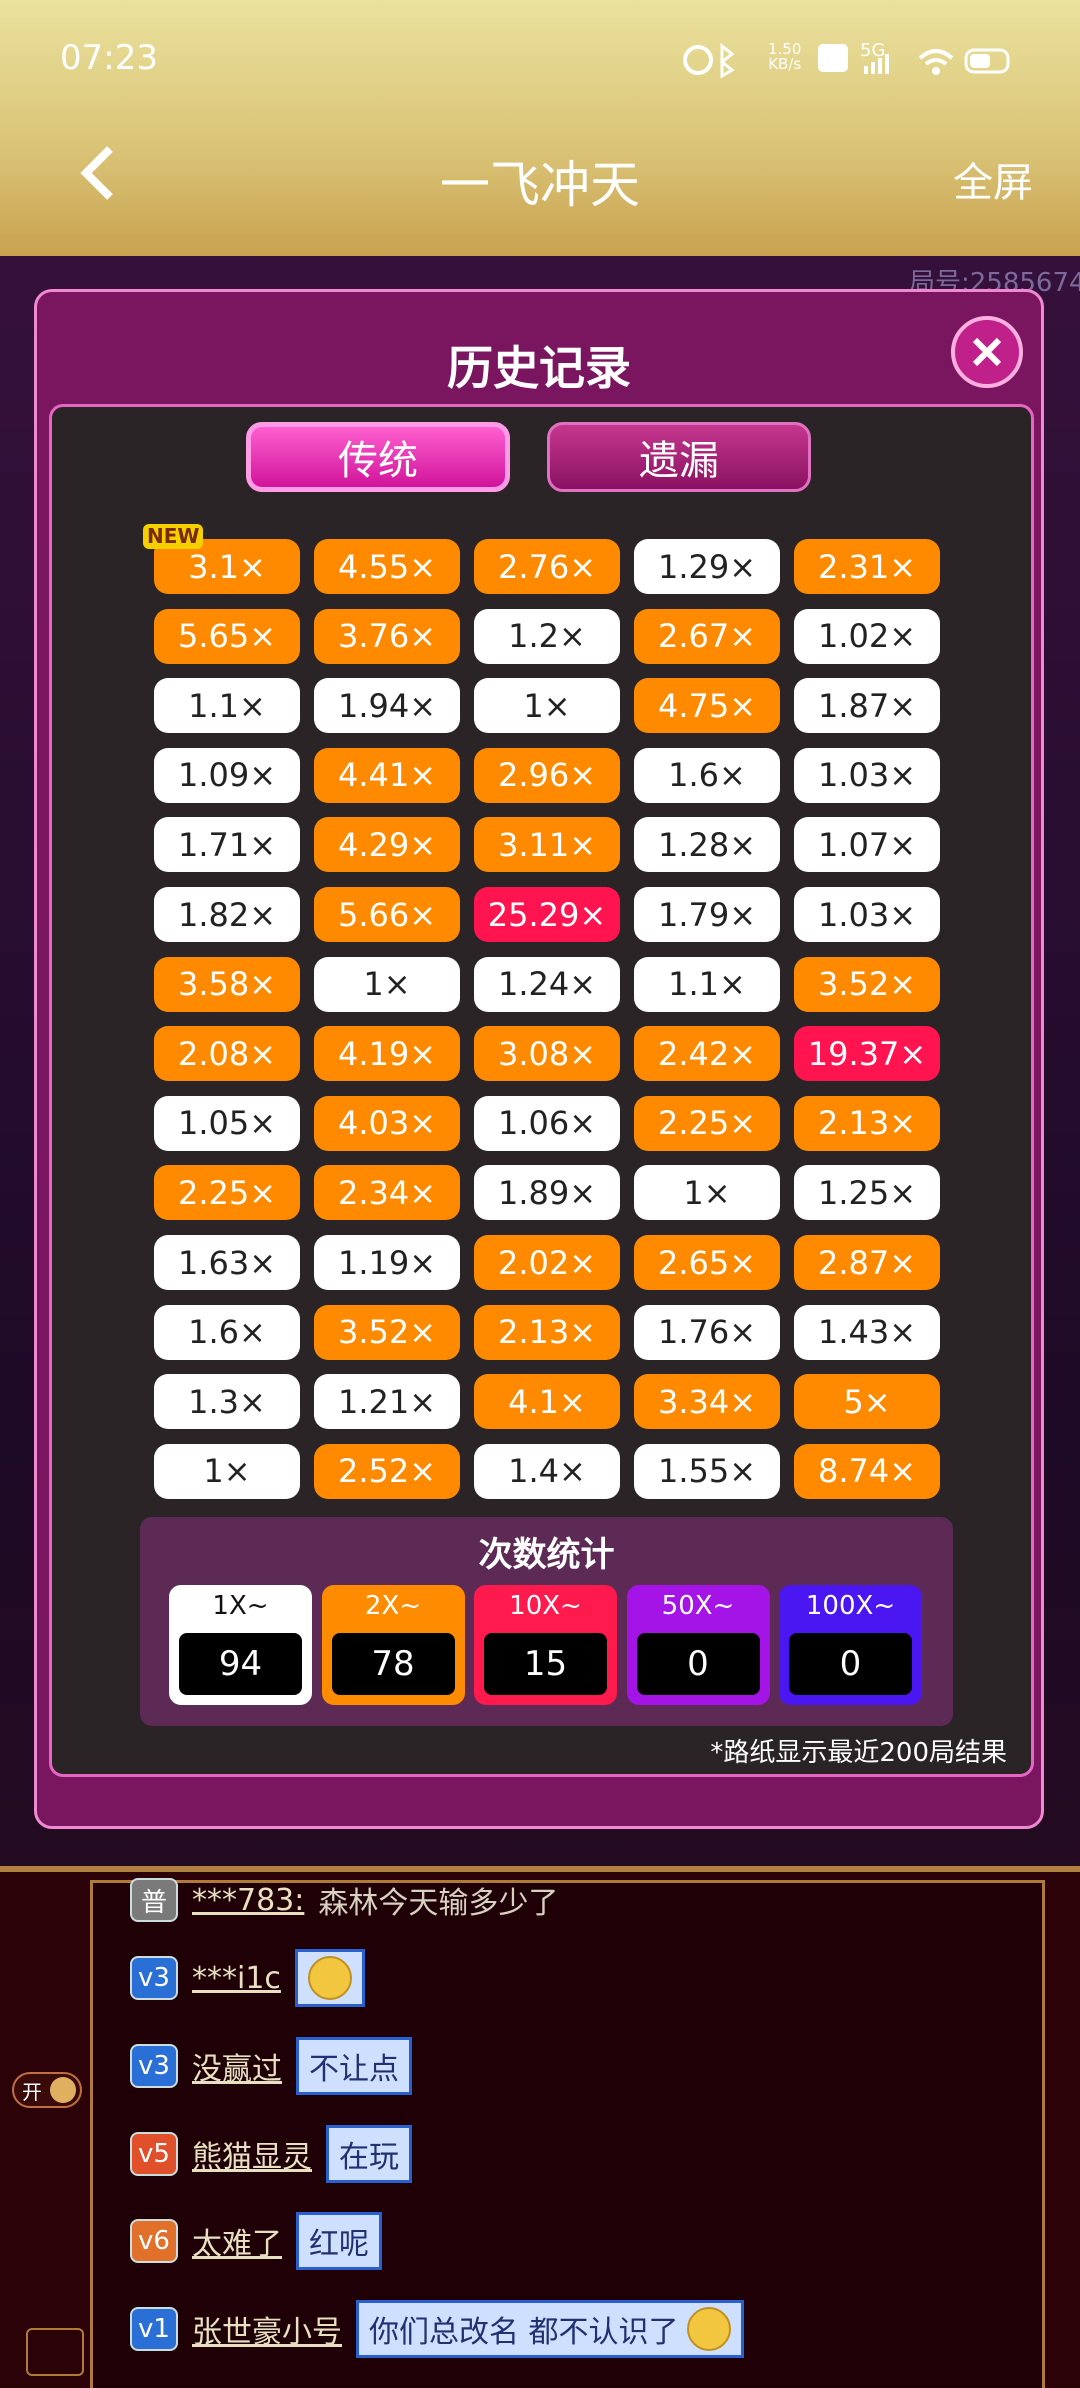 The width and height of the screenshot is (1080, 2388). I want to click on level-badge: 普, so click(154, 1900).